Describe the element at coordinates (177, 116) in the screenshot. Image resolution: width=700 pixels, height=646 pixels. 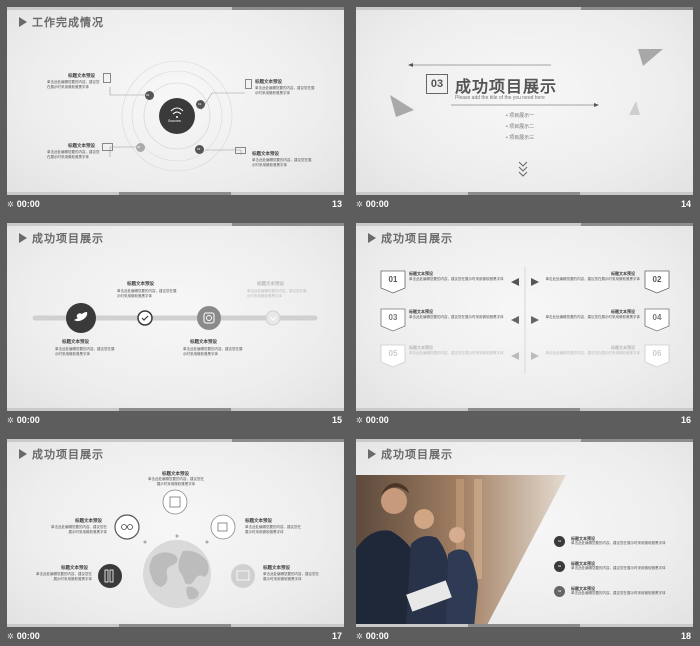
I see `radial-diagram` at that location.